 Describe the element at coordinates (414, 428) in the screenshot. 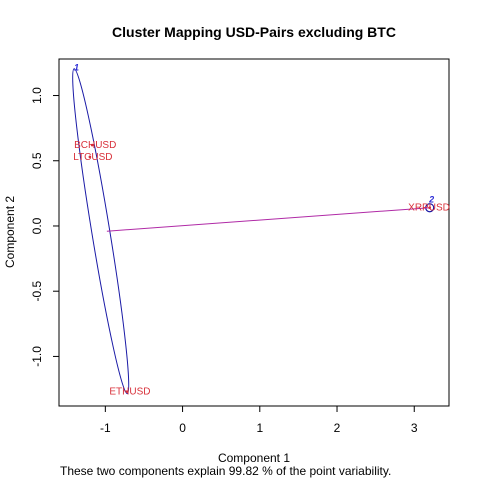

I see `x-tick-label: 3` at that location.